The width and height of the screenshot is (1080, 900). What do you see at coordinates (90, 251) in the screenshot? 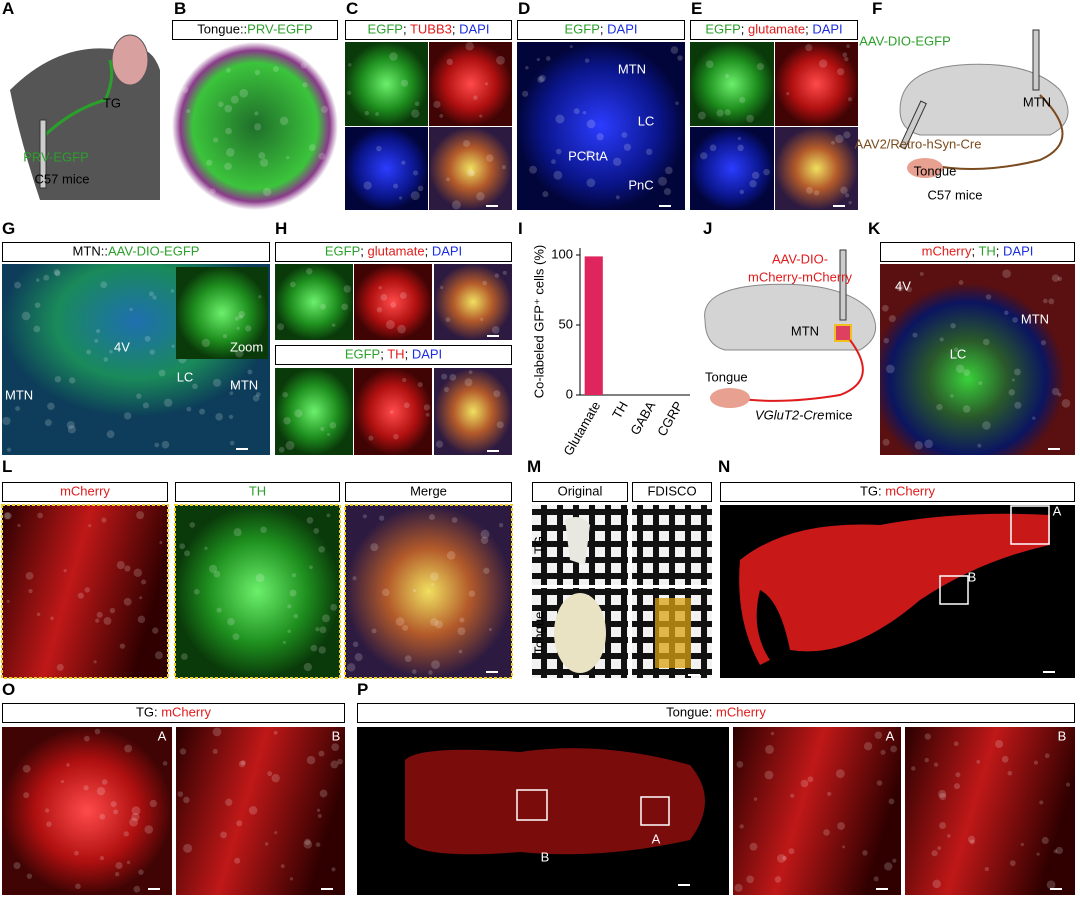
I see `header-part: MTN::` at bounding box center [90, 251].